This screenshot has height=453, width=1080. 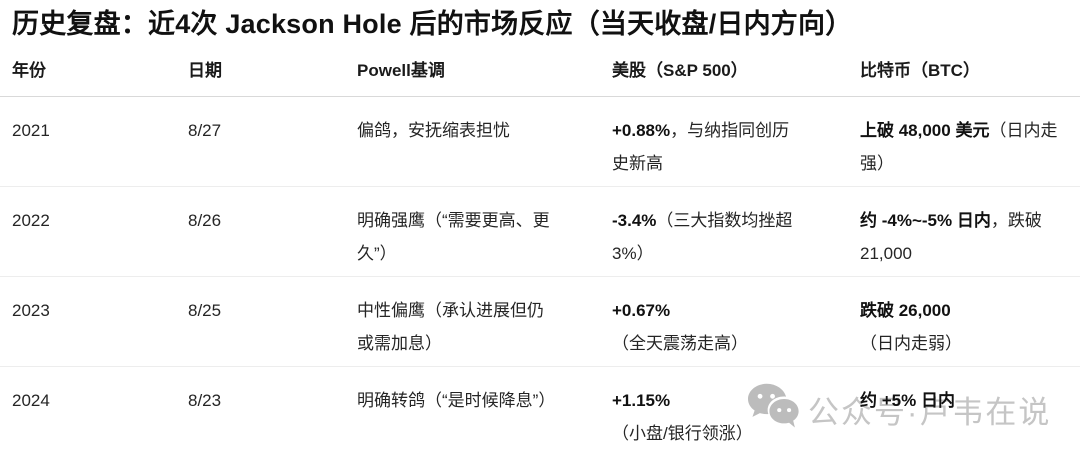 What do you see at coordinates (450, 327) in the screenshot?
I see `powell-tone-cell: 中性偏鹰（承认进展但仍或需加息）` at bounding box center [450, 327].